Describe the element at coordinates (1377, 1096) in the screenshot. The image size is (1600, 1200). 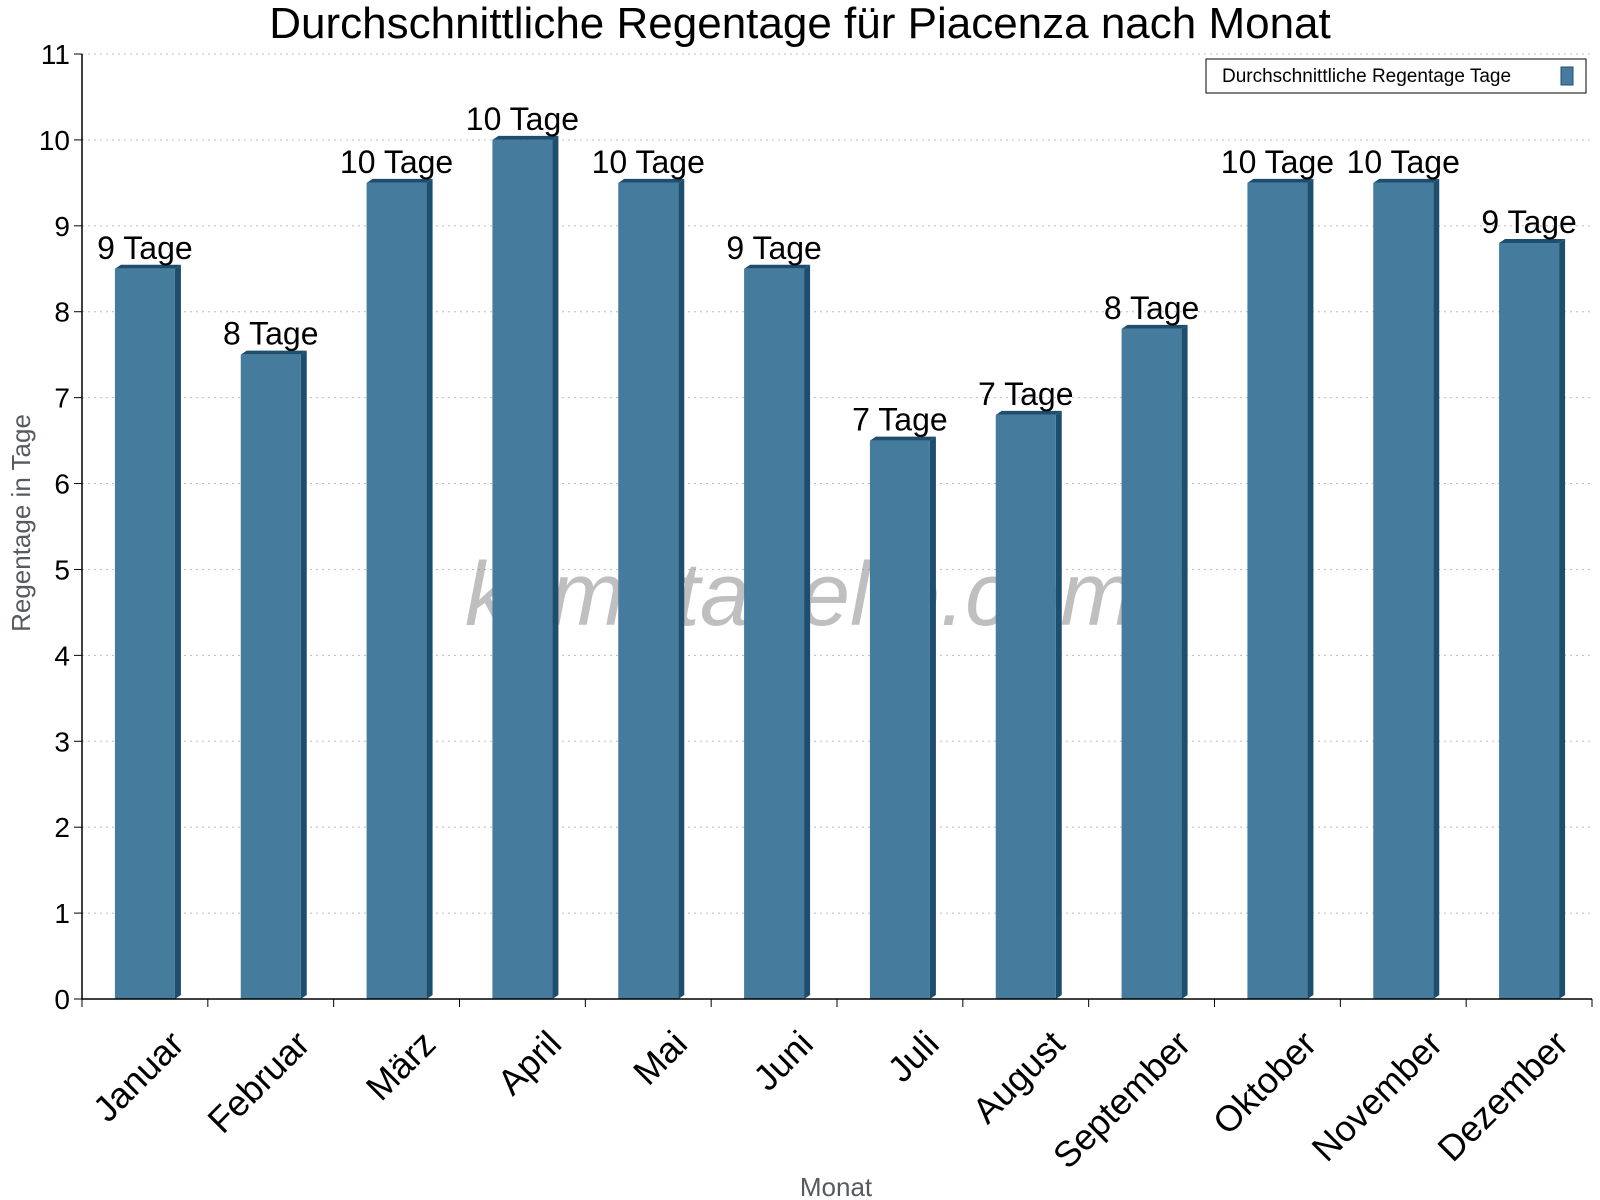
I see `x-tick-label-10: November` at that location.